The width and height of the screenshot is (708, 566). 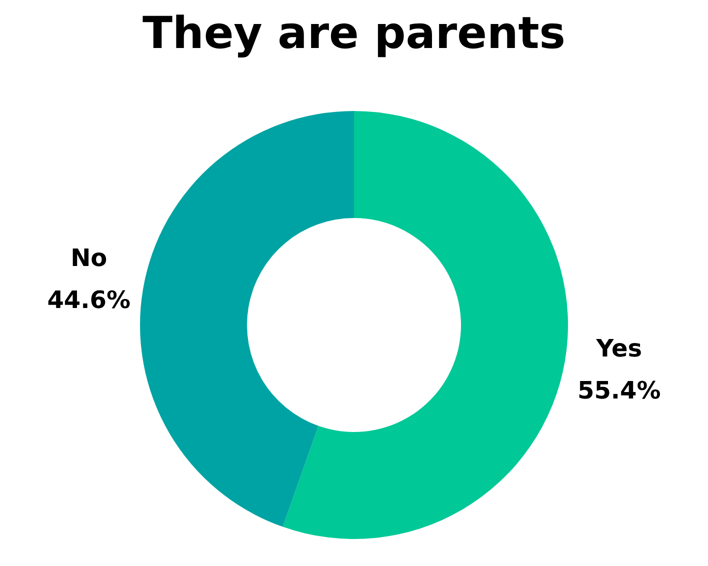 I want to click on slice-label: Yes, so click(x=618, y=348).